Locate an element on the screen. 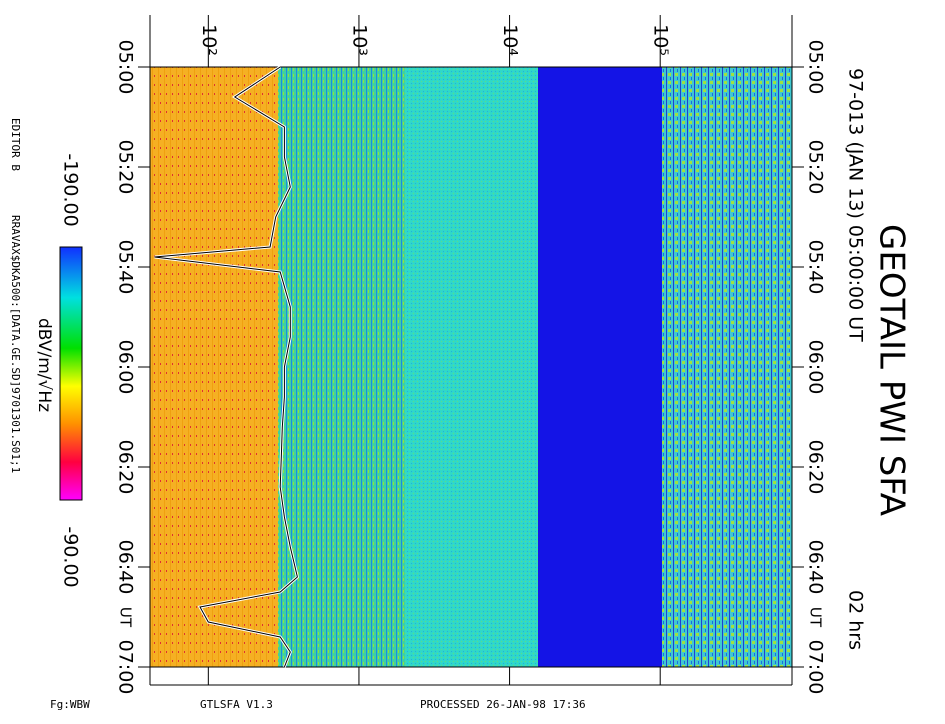 Image resolution: width=945 pixels, height=724 pixels. colorbar-tick-label: -190.00 is located at coordinates (71, 189).